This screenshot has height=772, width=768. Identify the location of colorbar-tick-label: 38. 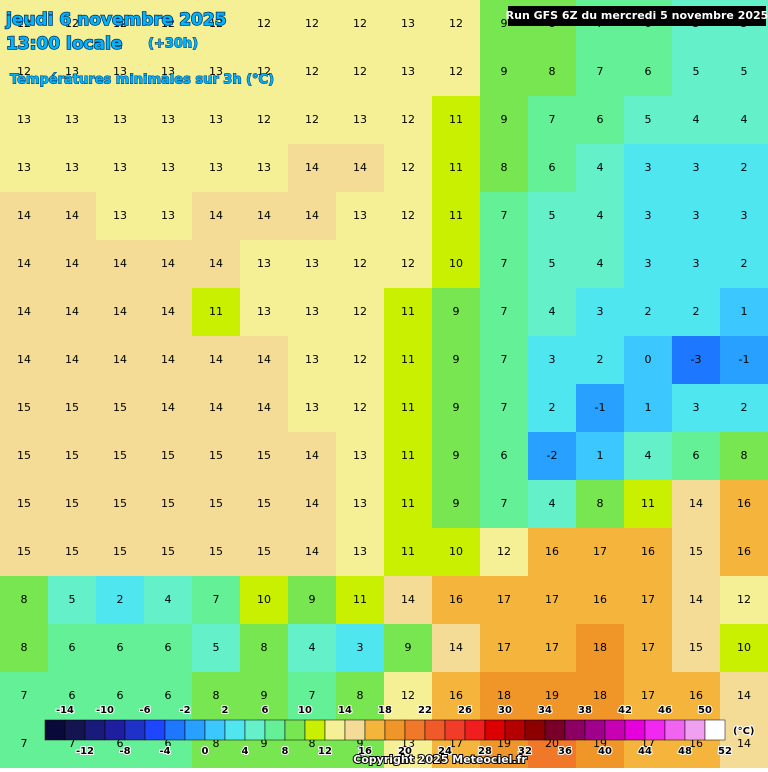
(585, 710).